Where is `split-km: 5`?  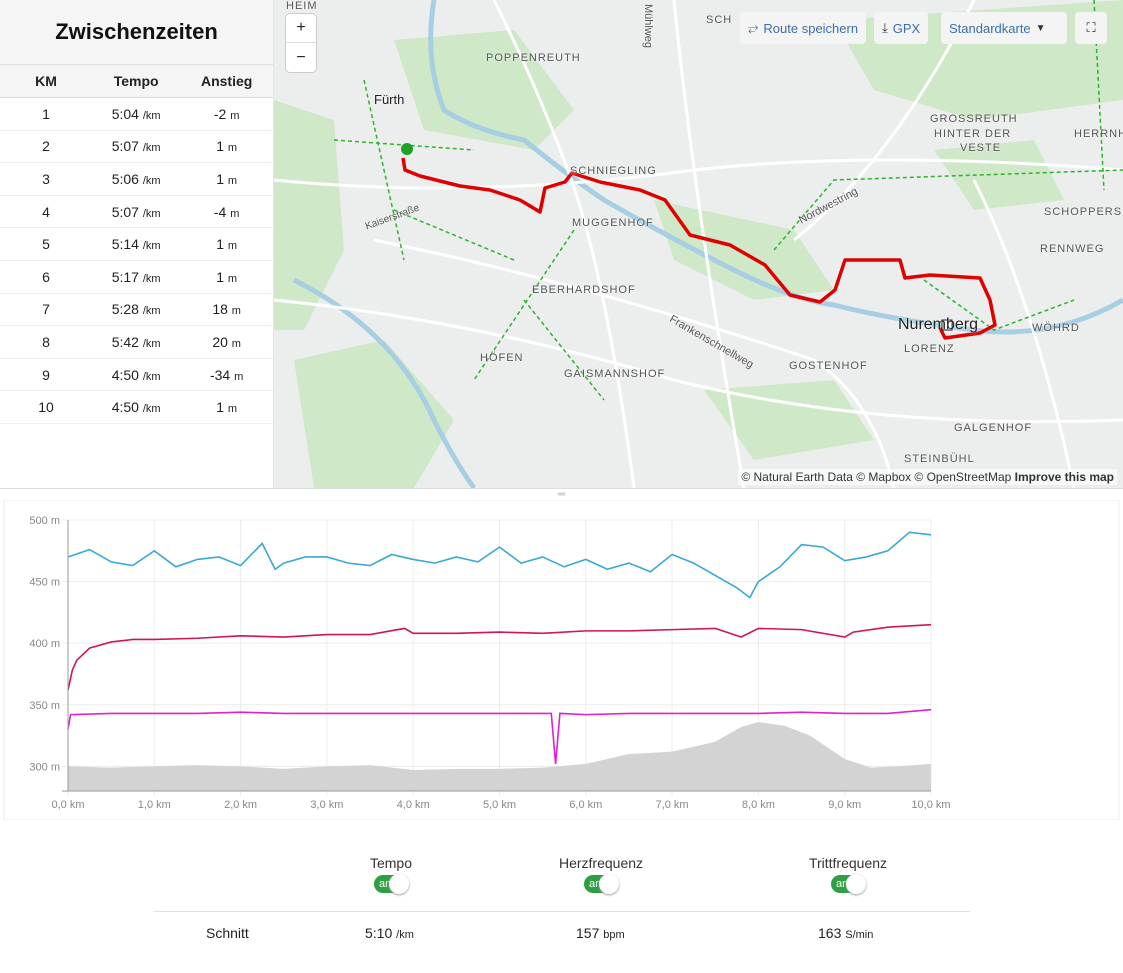
split-km: 5 is located at coordinates (46, 244).